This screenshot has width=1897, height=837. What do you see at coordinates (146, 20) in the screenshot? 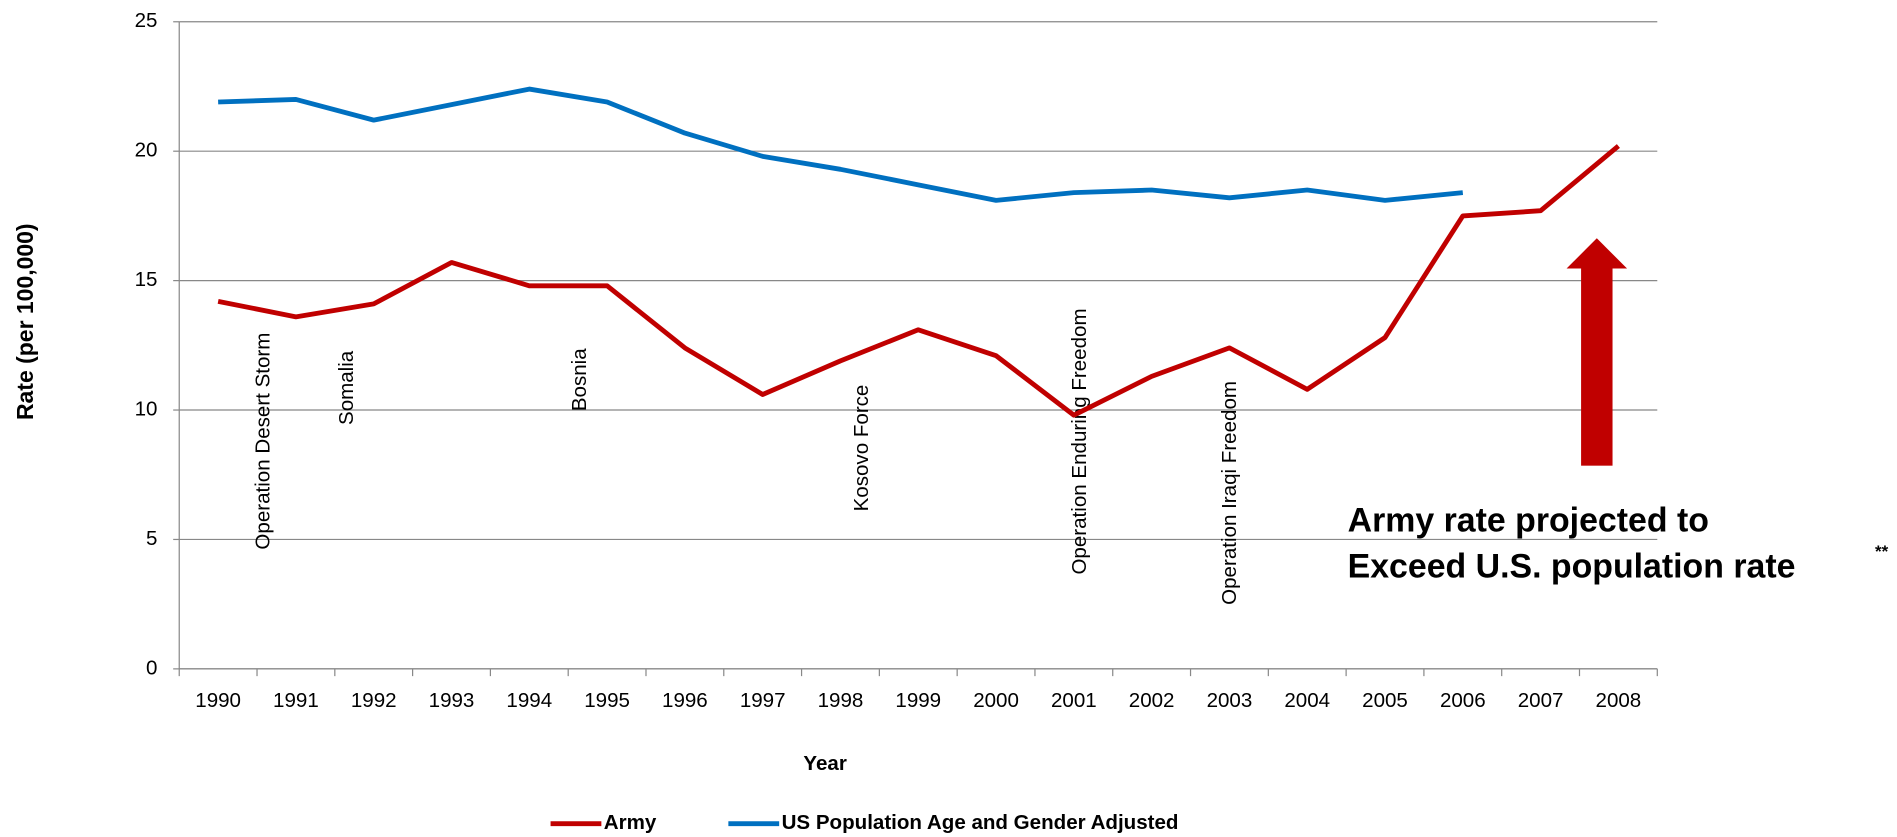
I see `y-tick-label: 25` at bounding box center [146, 20].